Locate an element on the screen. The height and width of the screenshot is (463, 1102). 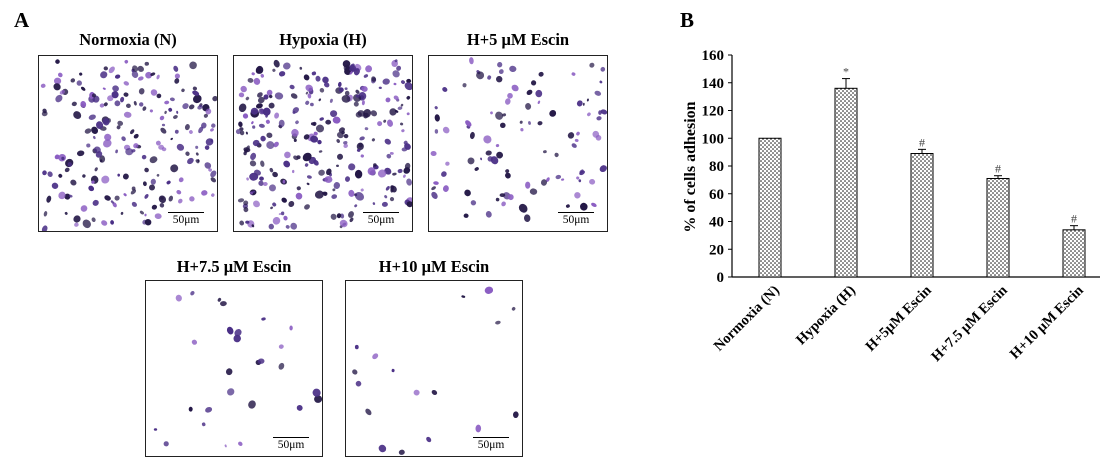
significance-mark: # is located at coordinates (998, 169).